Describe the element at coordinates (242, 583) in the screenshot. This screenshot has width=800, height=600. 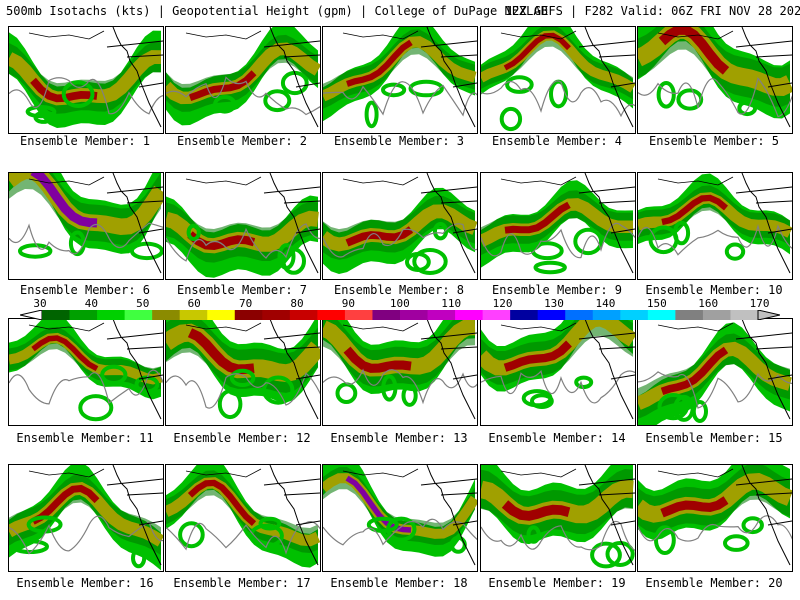
I see `ensemble-member-label: Ensemble Member: 17` at that location.